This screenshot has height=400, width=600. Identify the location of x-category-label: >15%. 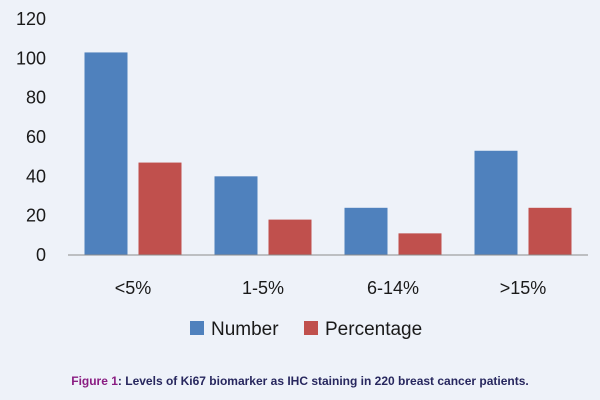
(523, 288).